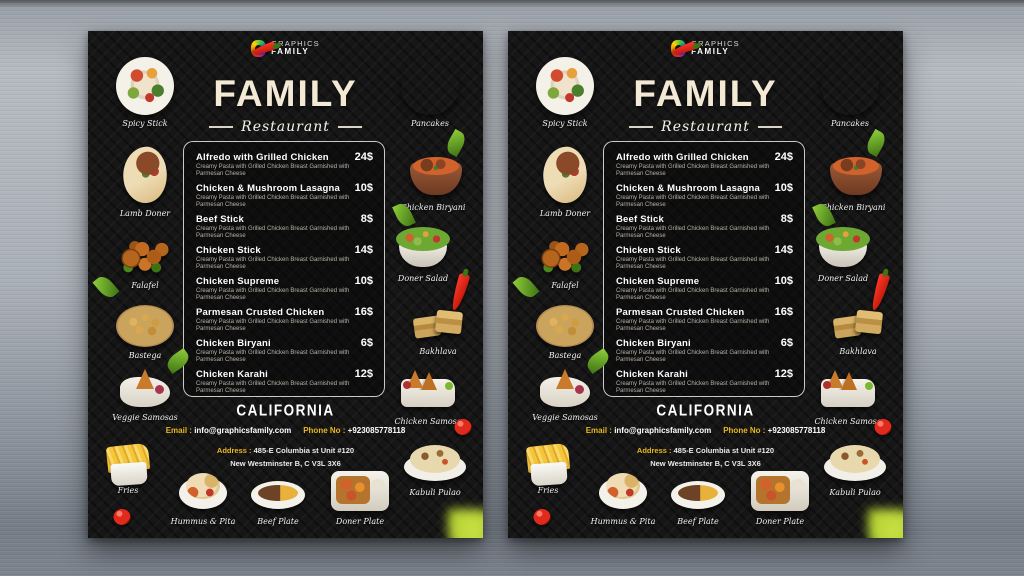 The image size is (1024, 576). I want to click on region-heading: CALIFORNIA, so click(285, 410).